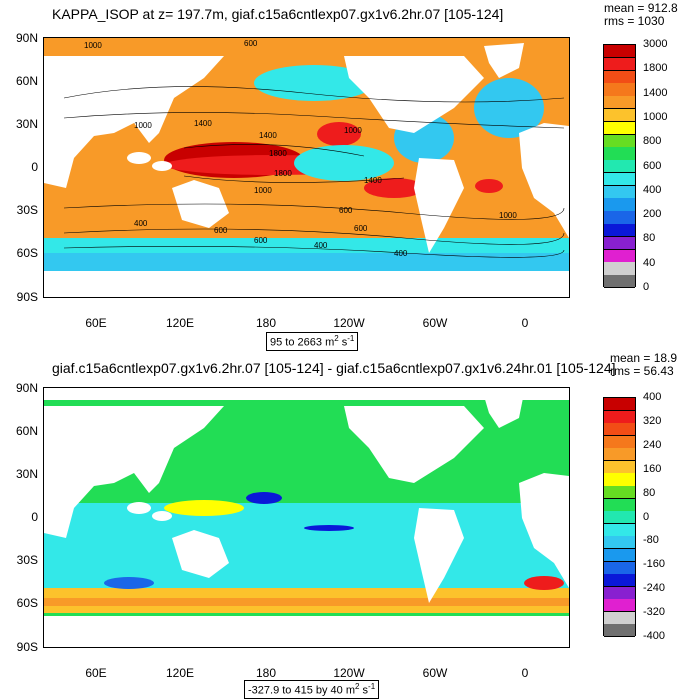 The height and width of the screenshot is (700, 700). What do you see at coordinates (266, 673) in the screenshot?
I see `panel2-lon-label: 180` at bounding box center [266, 673].